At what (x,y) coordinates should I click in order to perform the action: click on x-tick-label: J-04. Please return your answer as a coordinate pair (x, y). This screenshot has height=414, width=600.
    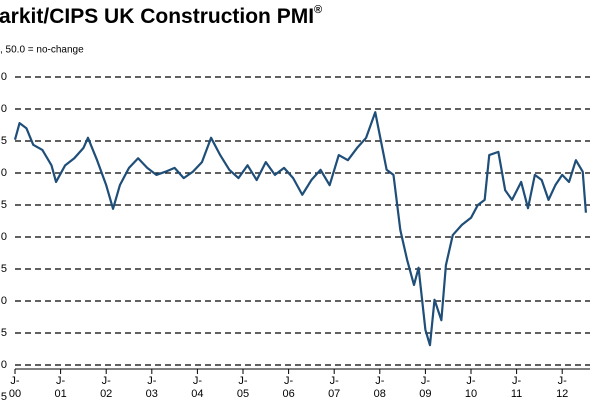
    Looking at the image, I should click on (197, 387).